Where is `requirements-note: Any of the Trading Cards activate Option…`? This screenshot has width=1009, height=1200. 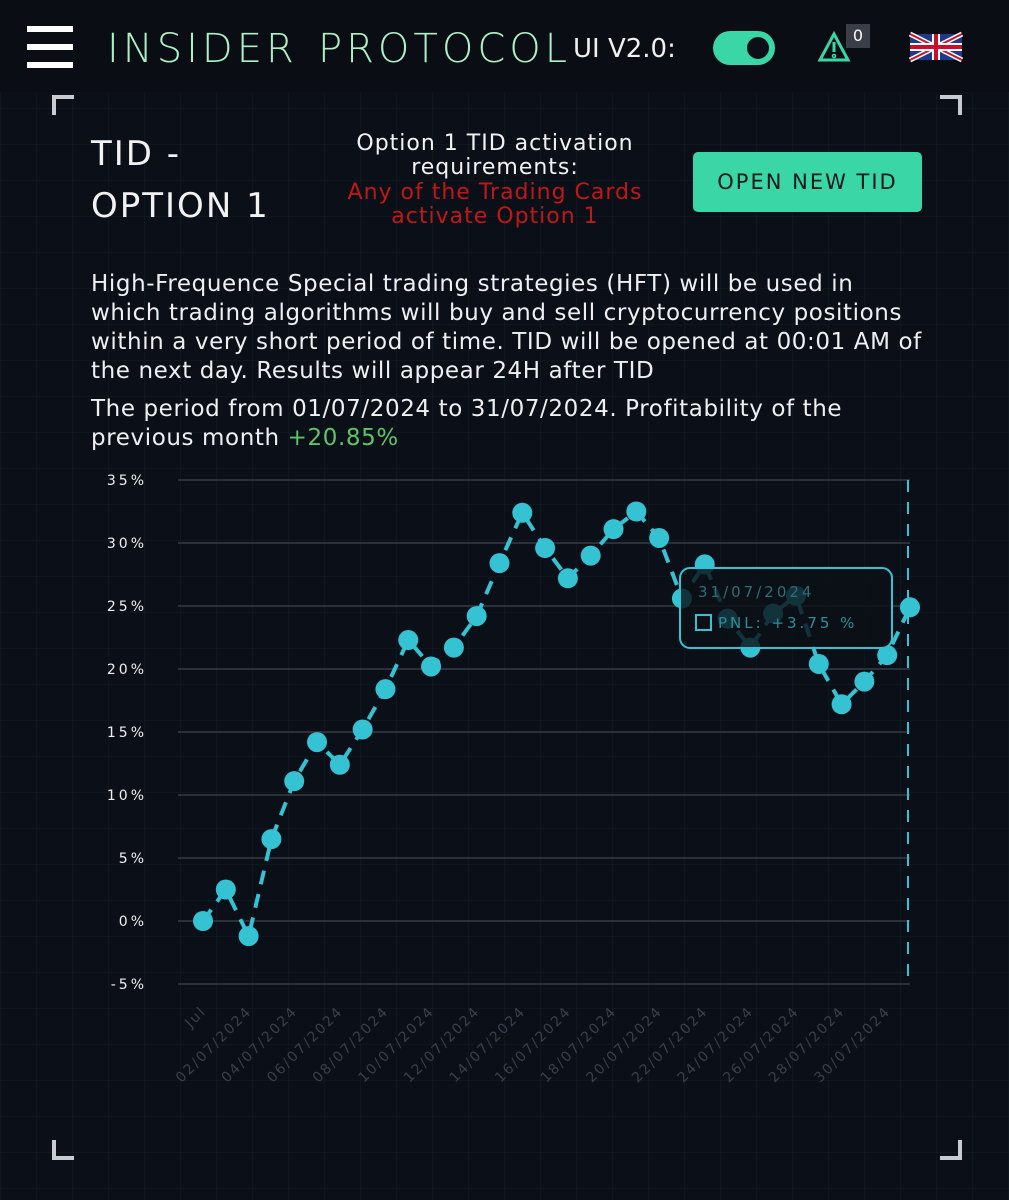
requirements-note: Any of the Trading Cards activate Option… is located at coordinates (495, 204).